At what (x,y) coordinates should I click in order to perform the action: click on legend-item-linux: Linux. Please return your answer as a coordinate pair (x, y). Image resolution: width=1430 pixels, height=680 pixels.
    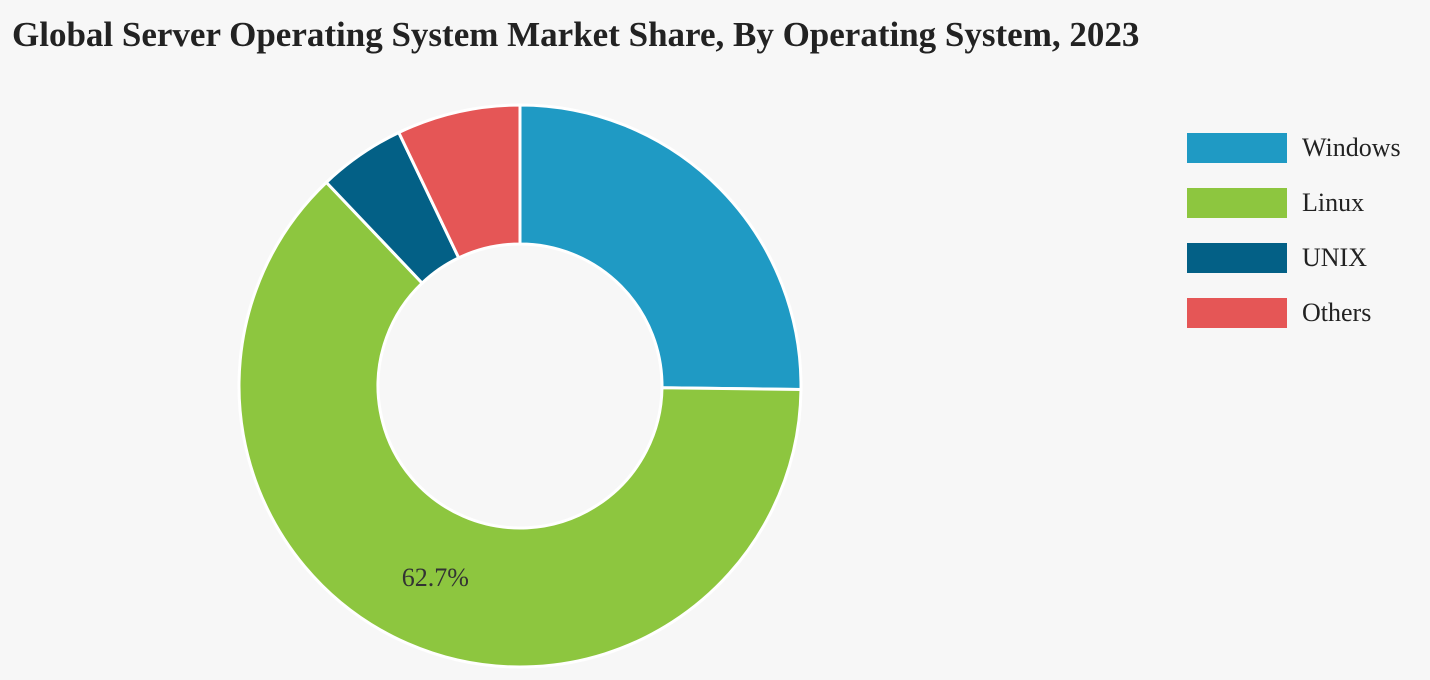
    Looking at the image, I should click on (1294, 202).